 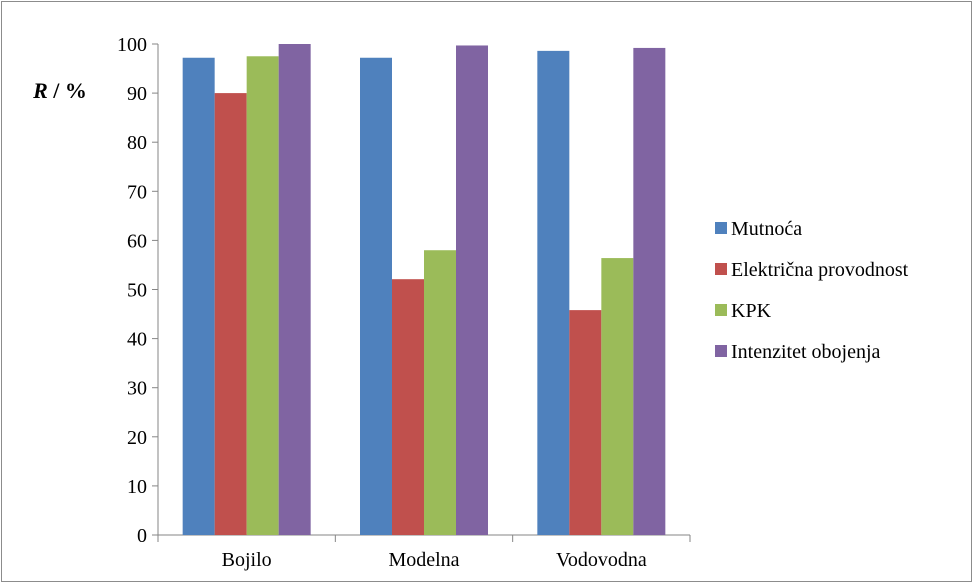 I want to click on y-tick-label: 30, so click(x=137, y=389).